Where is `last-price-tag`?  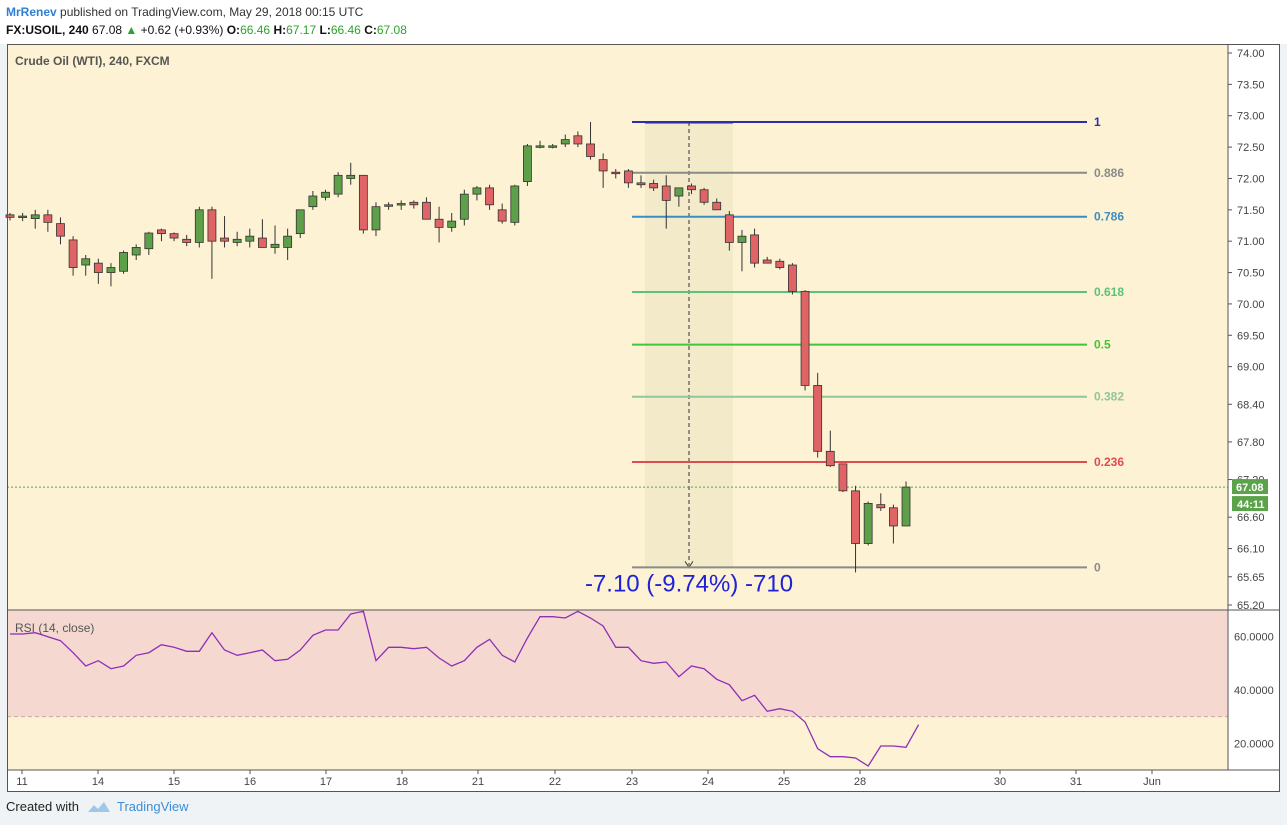
last-price-tag is located at coordinates (1250, 487).